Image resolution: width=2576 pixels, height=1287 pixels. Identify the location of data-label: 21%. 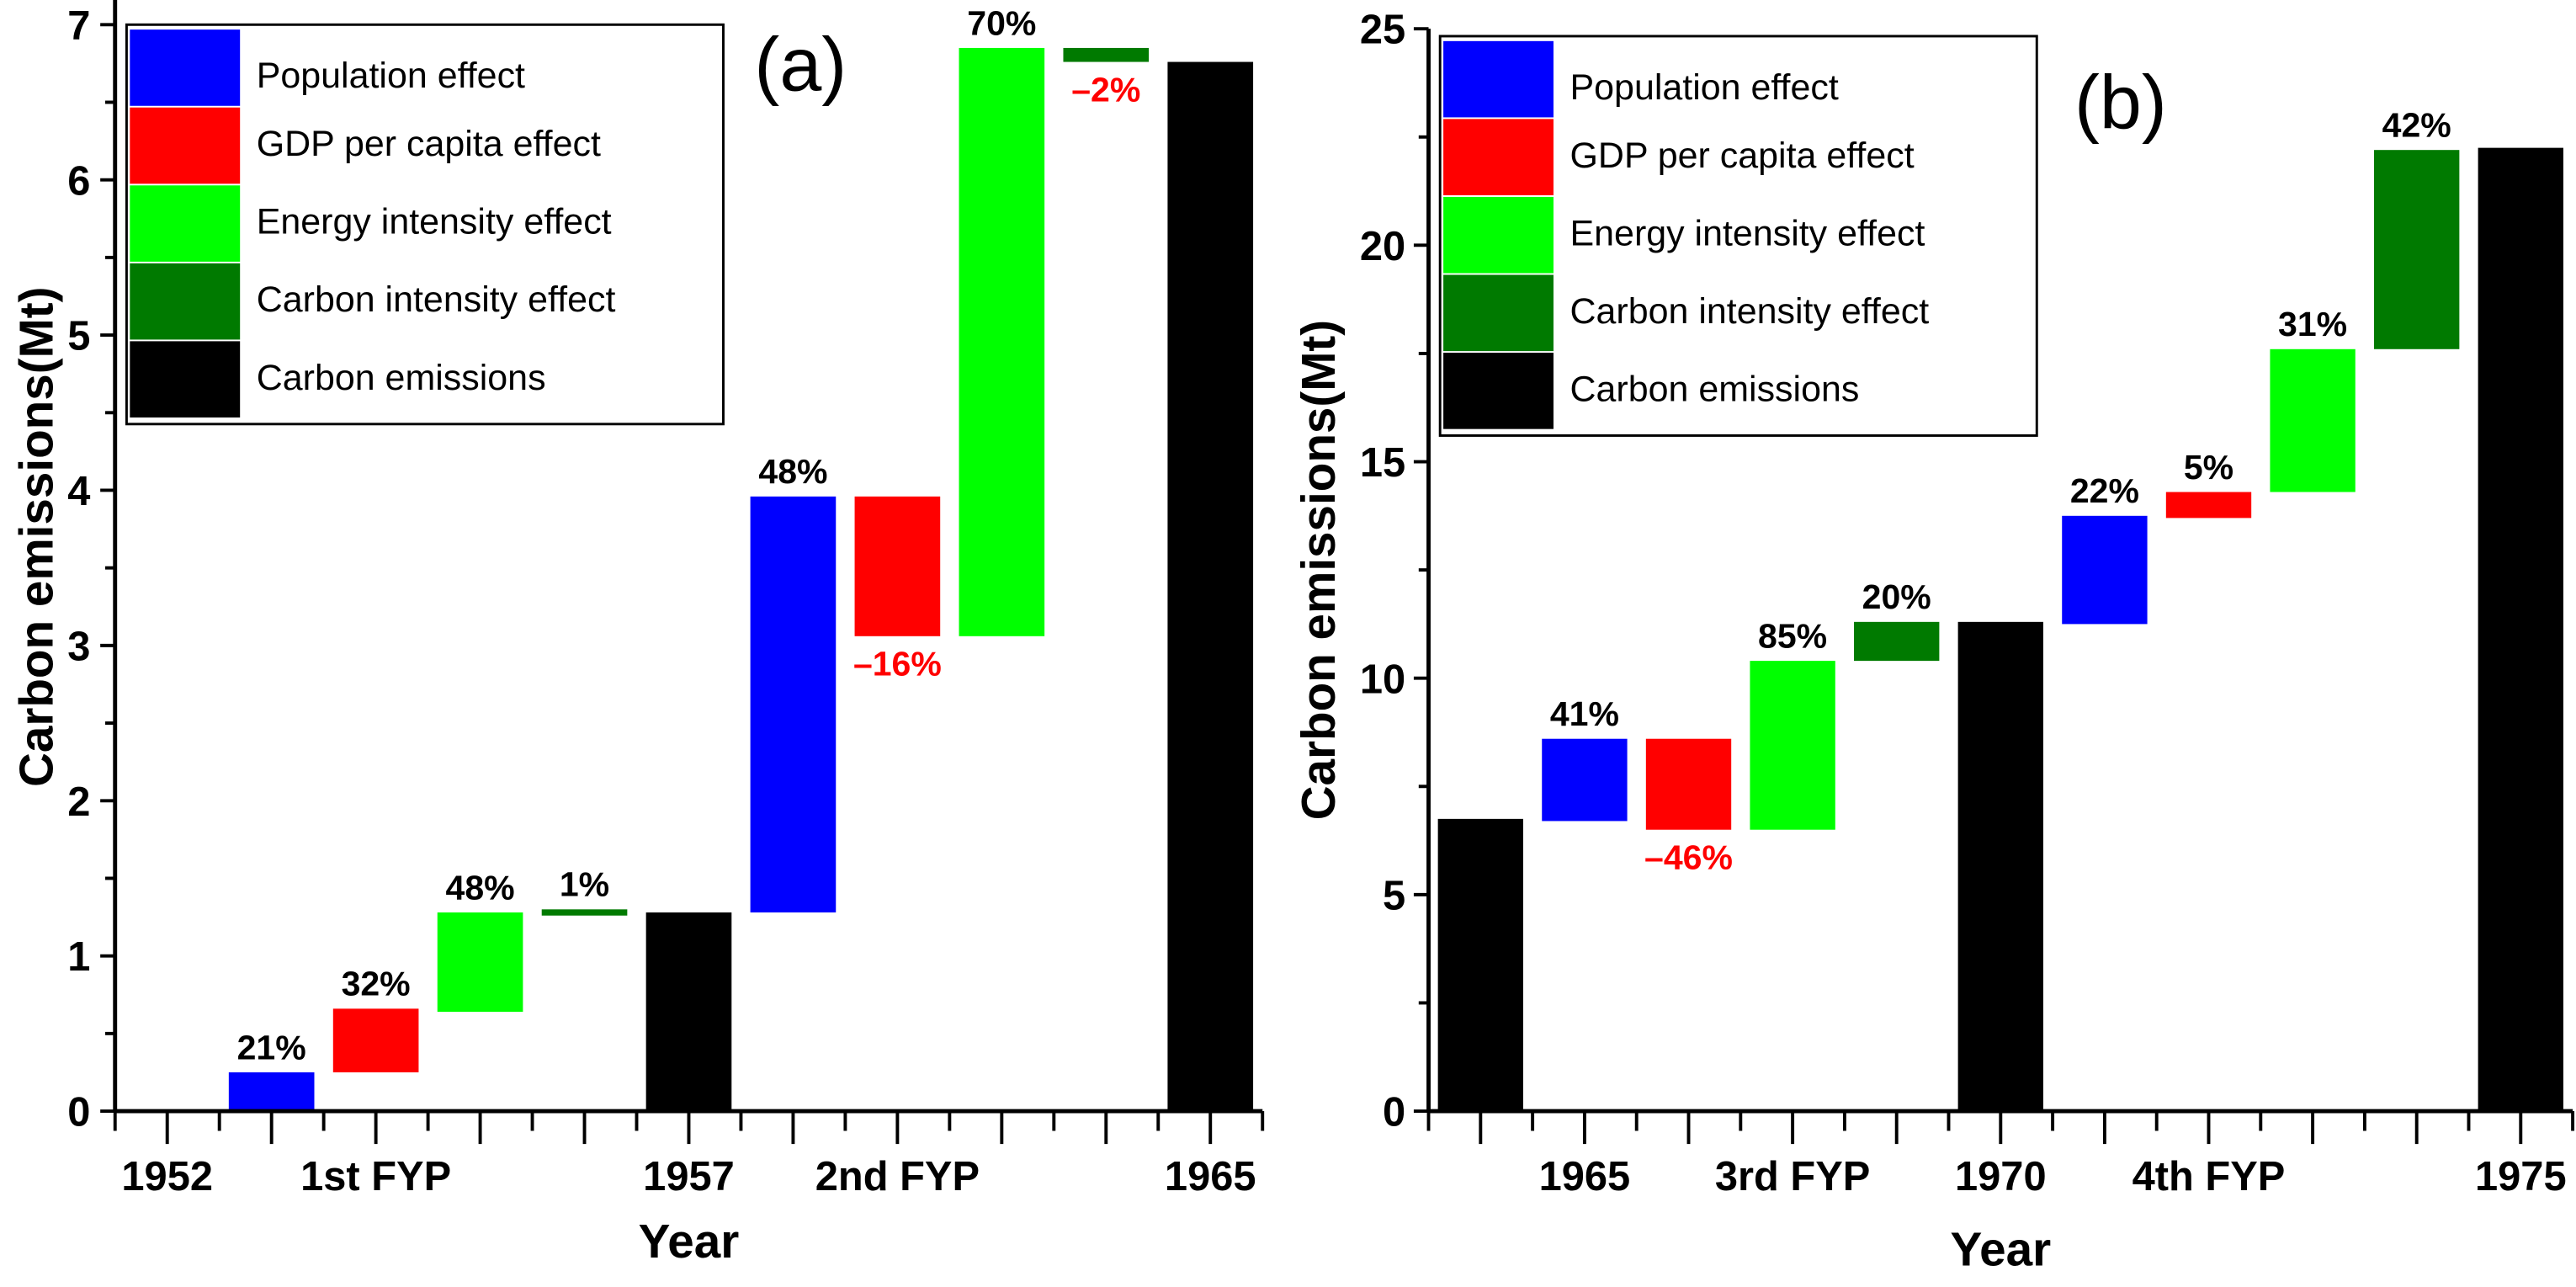
(272, 1047).